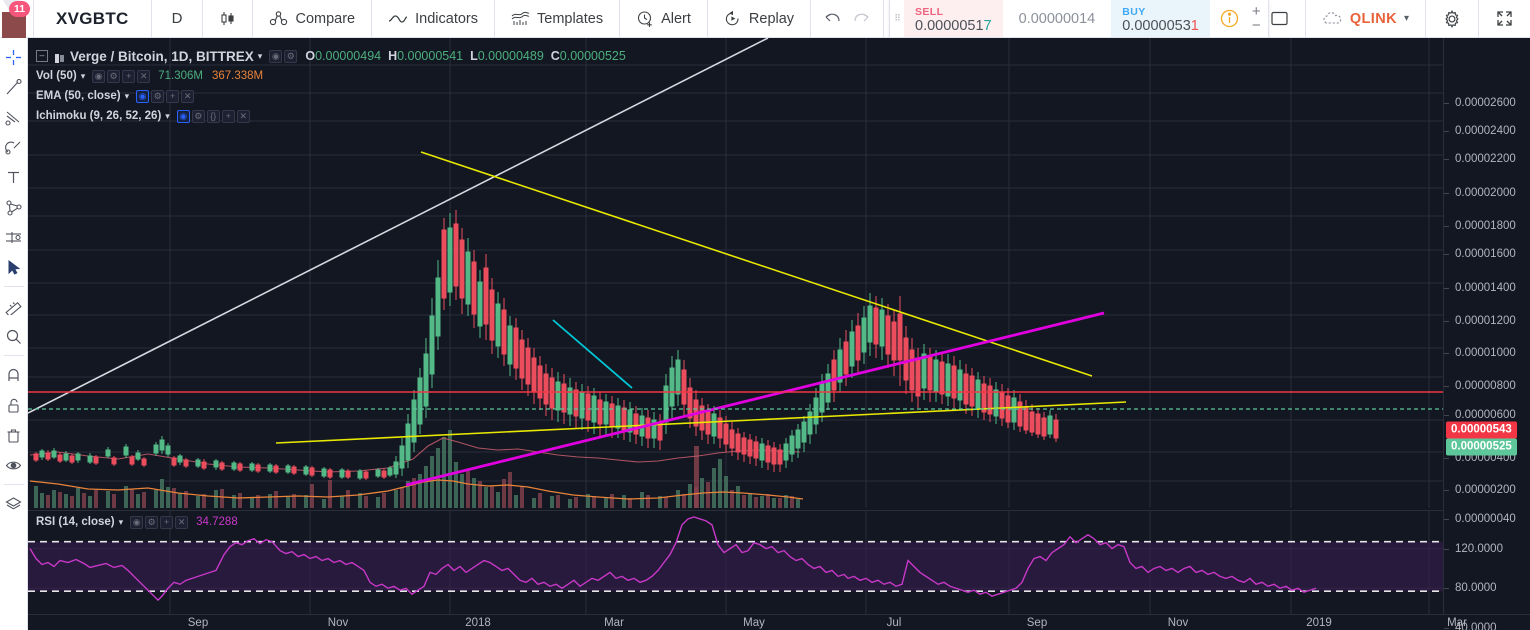 Image resolution: width=1530 pixels, height=630 pixels. What do you see at coordinates (1485, 226) in the screenshot?
I see `price-axis-label: 0.00001800` at bounding box center [1485, 226].